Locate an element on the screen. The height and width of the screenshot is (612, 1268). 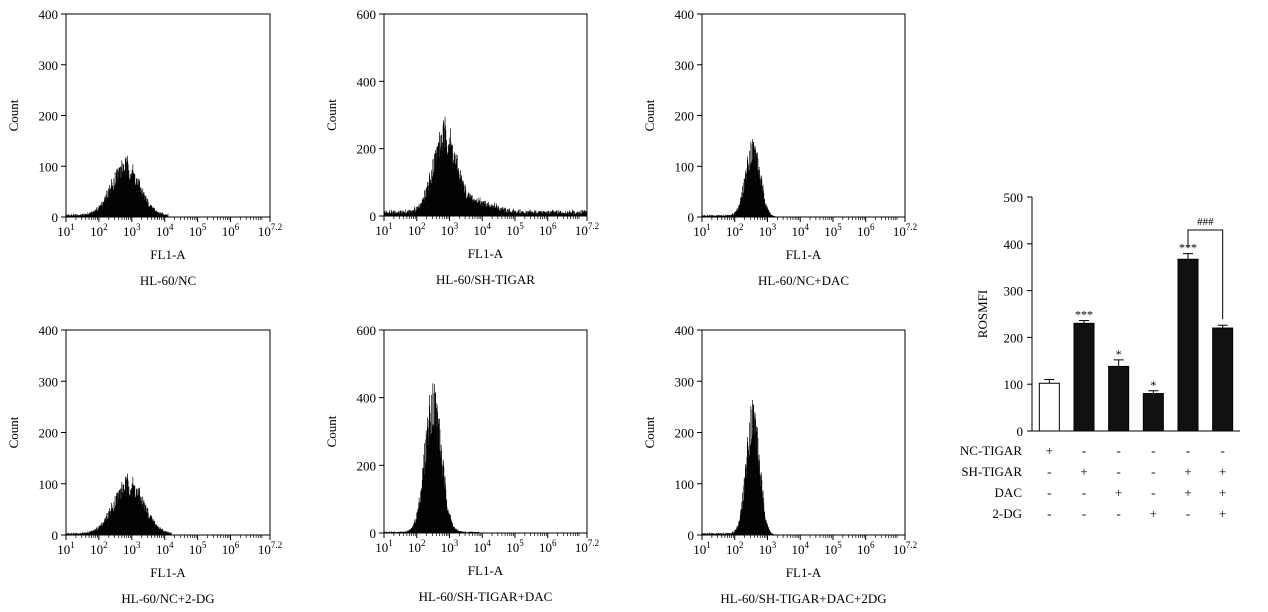
plot-frame is located at coordinates (485, 115).